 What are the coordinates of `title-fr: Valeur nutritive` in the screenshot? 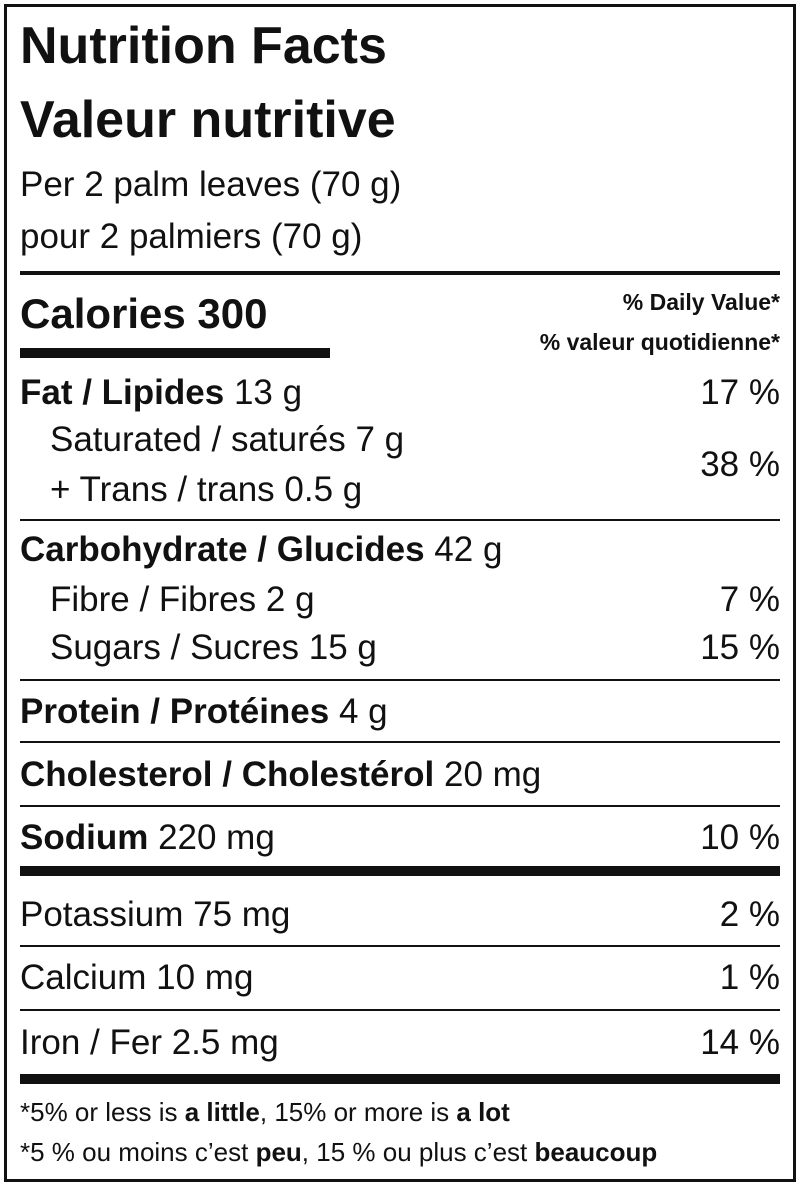 It's located at (208, 120).